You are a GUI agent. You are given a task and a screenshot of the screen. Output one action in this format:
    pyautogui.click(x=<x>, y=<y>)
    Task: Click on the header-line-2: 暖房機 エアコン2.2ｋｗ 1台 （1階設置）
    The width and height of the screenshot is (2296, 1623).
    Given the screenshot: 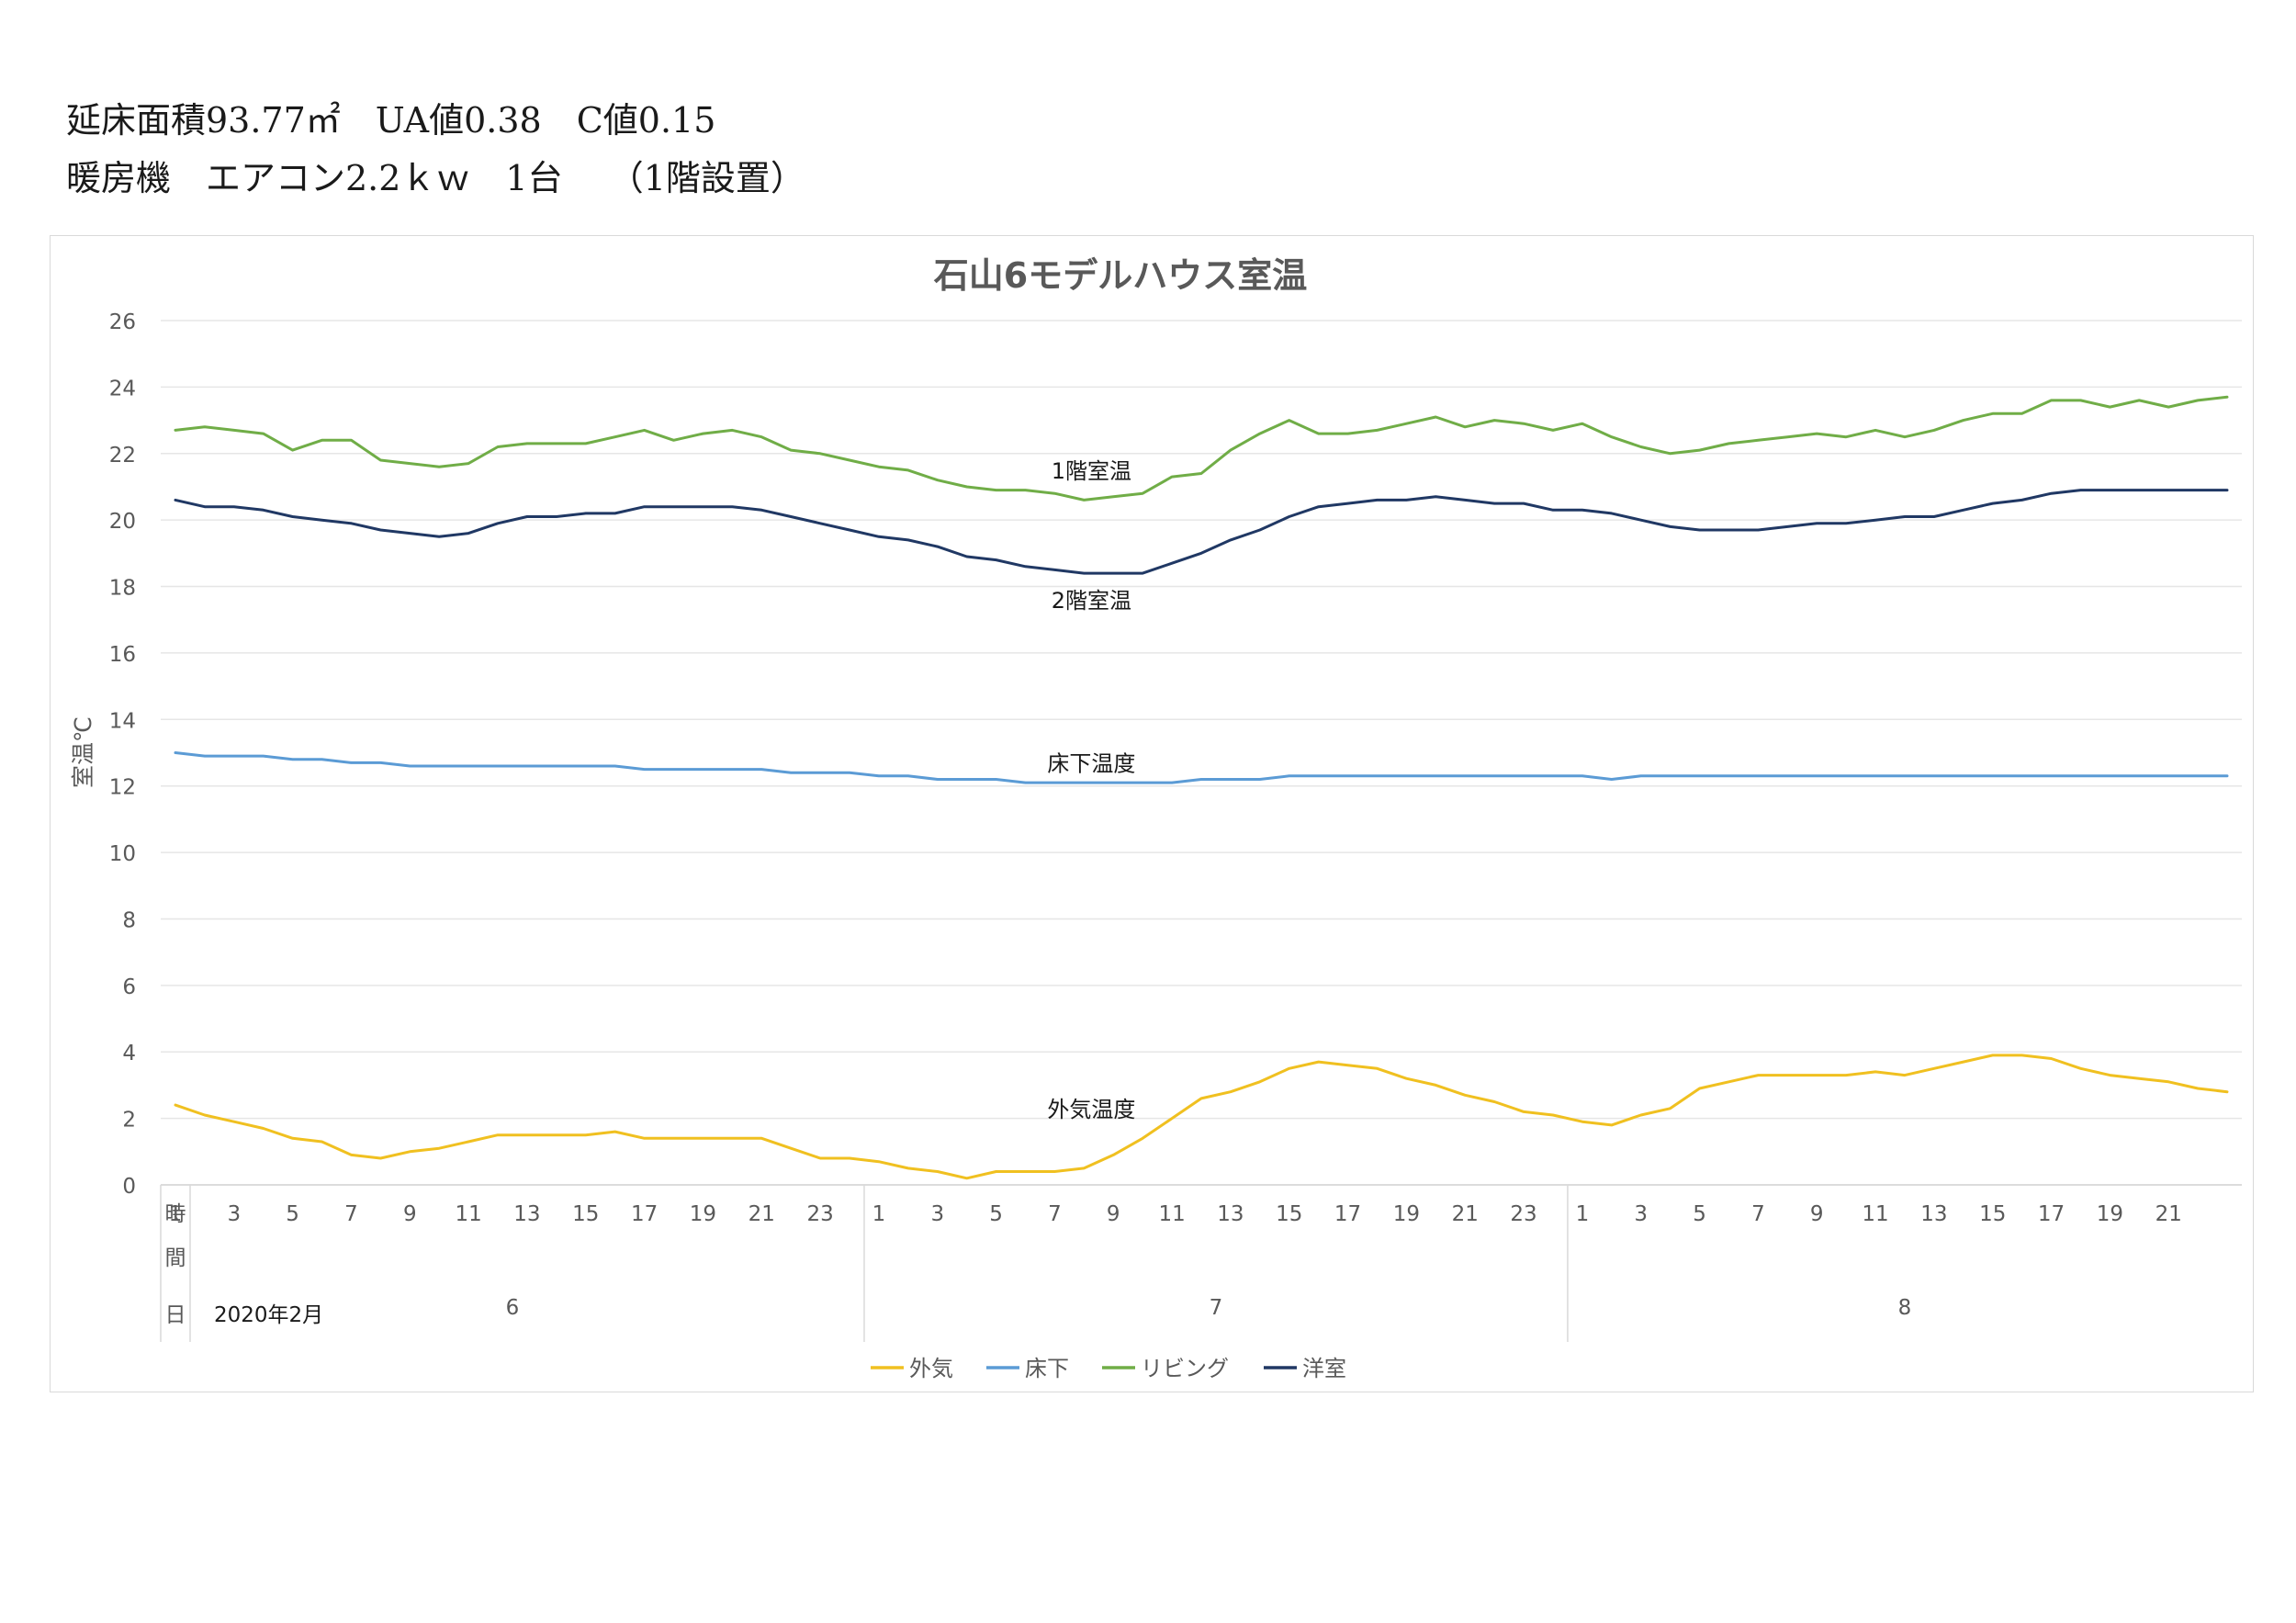 What is the action you would take?
    pyautogui.click(x=435, y=178)
    